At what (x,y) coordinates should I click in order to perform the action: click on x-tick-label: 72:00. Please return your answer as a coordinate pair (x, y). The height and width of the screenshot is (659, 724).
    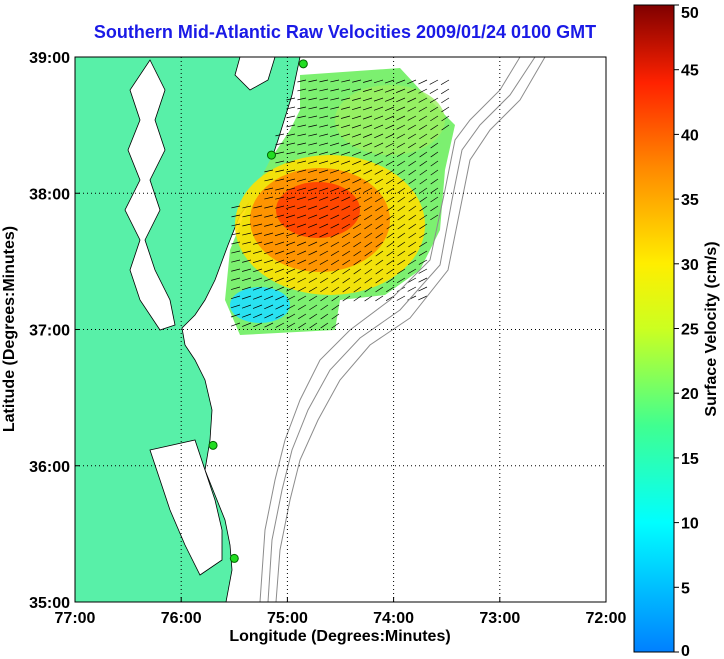
    Looking at the image, I should click on (606, 618).